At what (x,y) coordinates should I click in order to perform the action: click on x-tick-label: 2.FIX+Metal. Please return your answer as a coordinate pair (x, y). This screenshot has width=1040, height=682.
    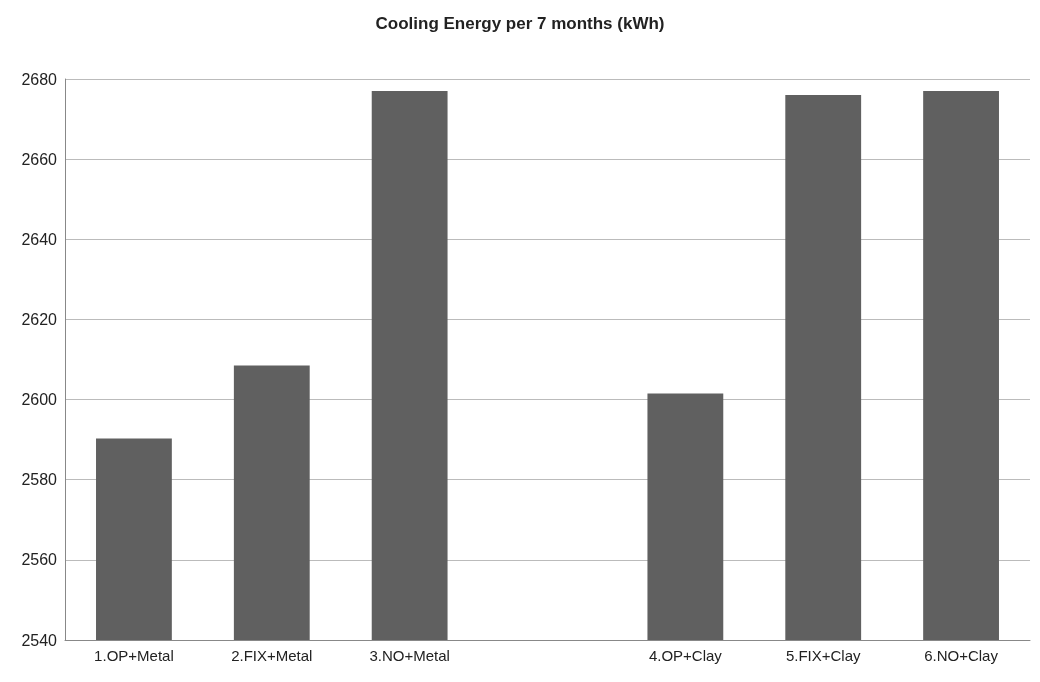
    Looking at the image, I should click on (272, 655).